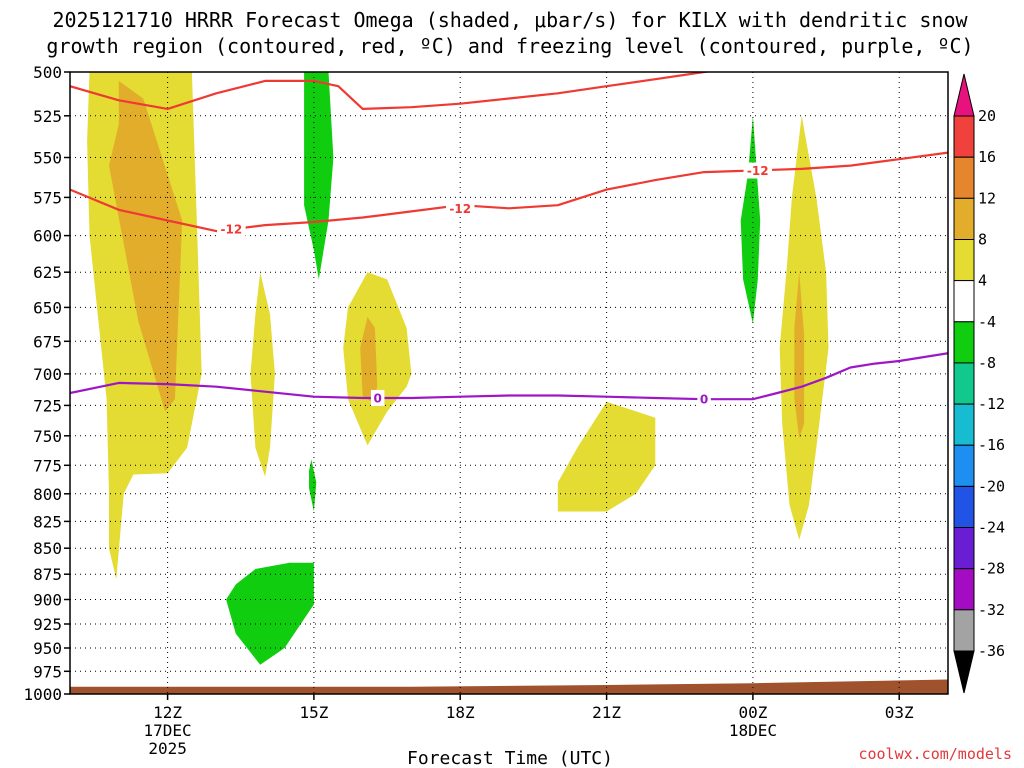  What do you see at coordinates (47, 648) in the screenshot?
I see `y-tick-label-950: 950` at bounding box center [47, 648].